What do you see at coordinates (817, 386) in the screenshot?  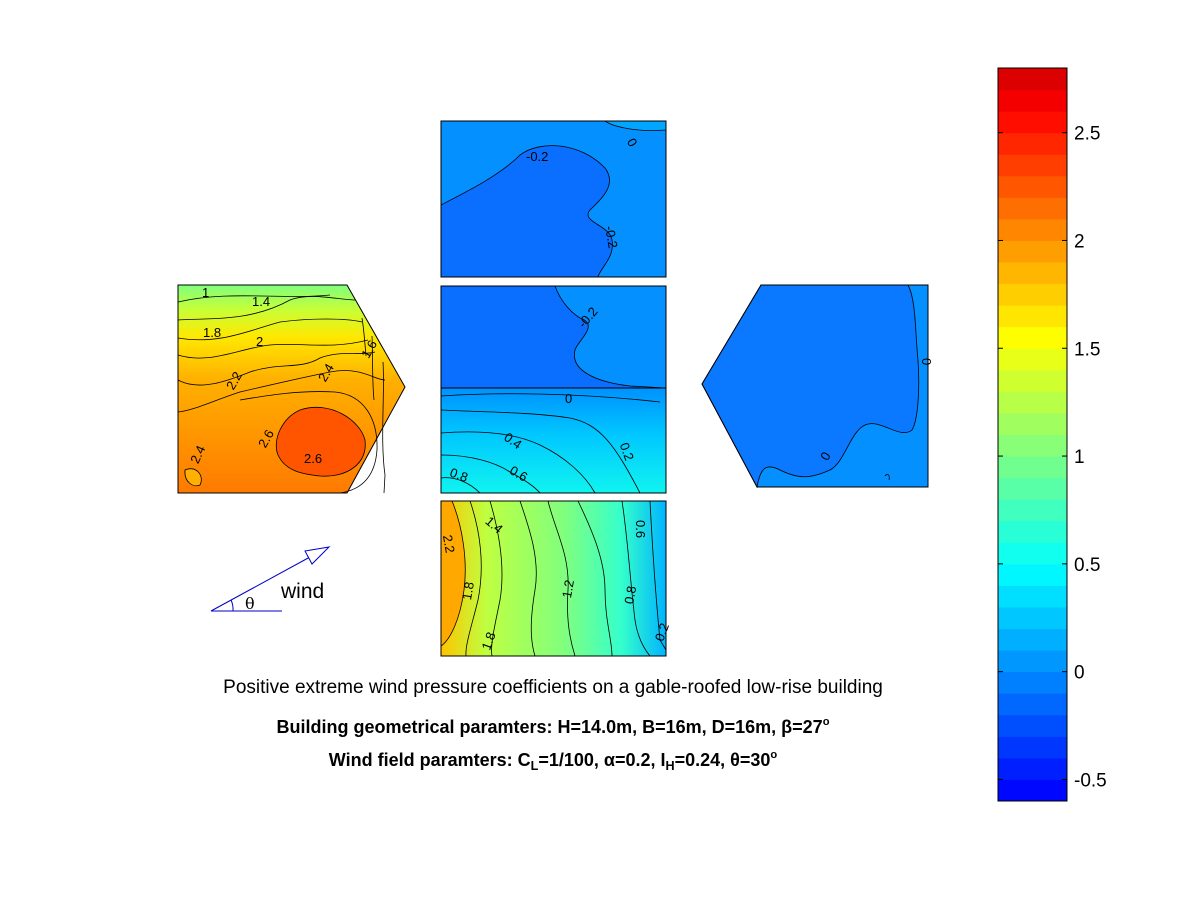 I see `panel-right-gable-wall: 0 0` at bounding box center [817, 386].